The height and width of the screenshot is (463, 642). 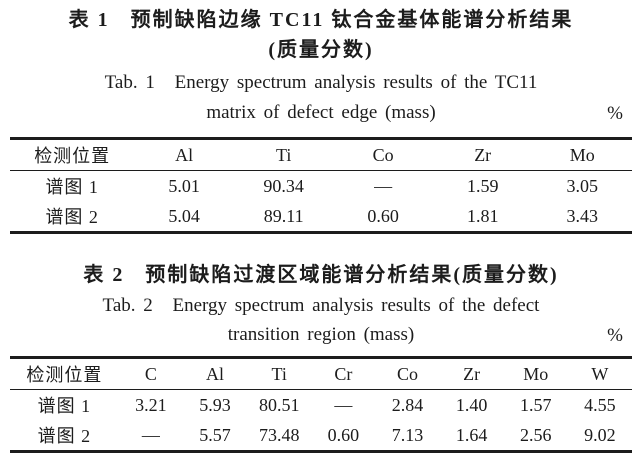 I want to click on table1-header-row: 检测位置 Al Ti Co Zr Mo, so click(x=321, y=154).